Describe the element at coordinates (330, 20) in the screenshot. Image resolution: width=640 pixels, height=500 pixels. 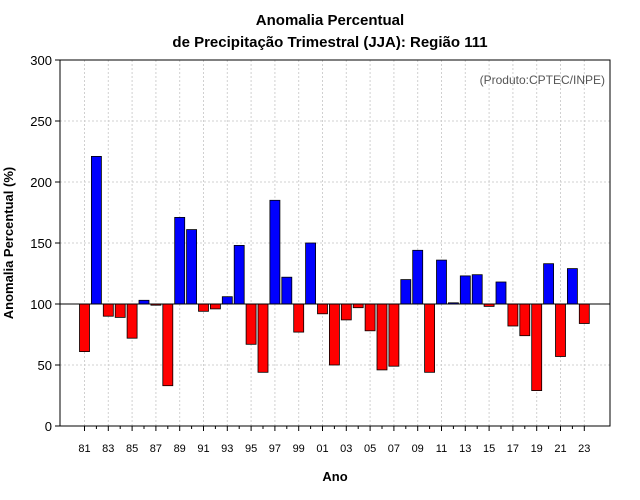
I see `chart-title: Anomalia Percentual` at that location.